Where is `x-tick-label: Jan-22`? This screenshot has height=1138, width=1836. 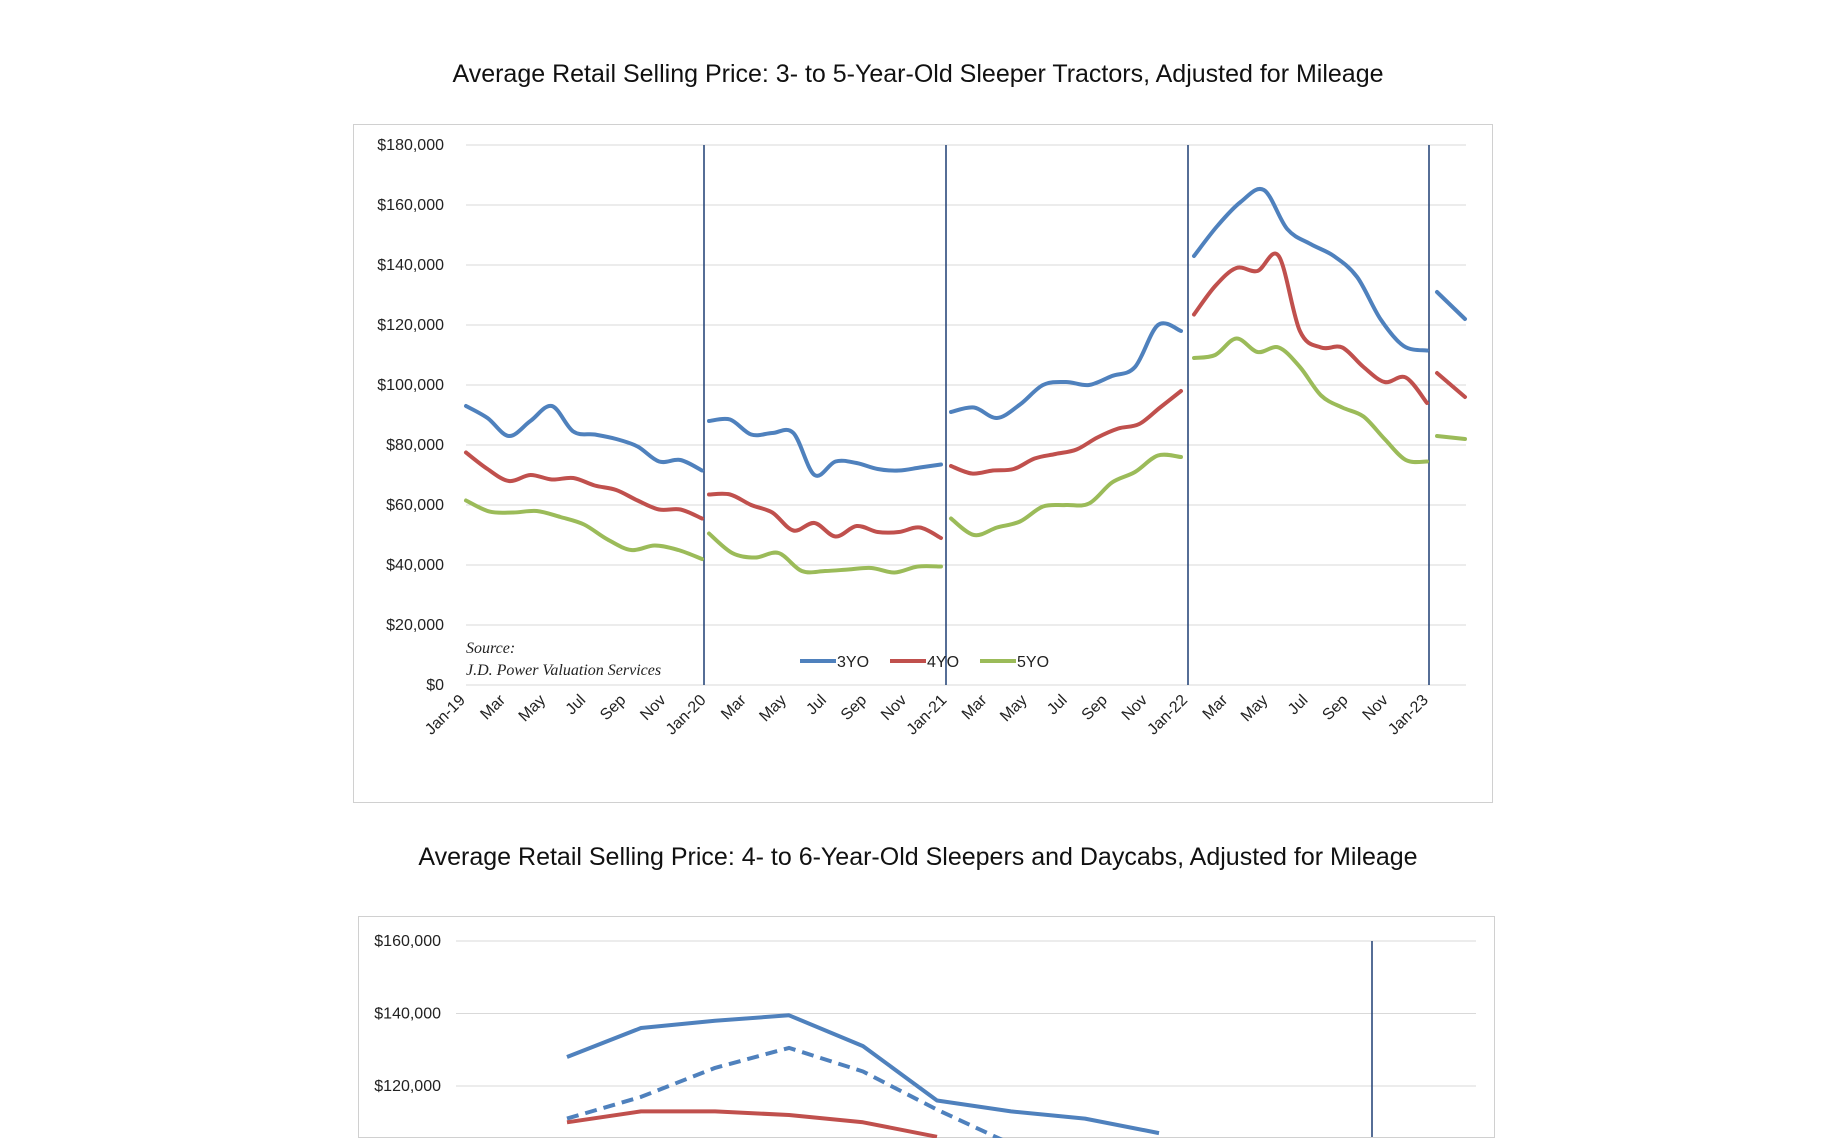
x-tick-label: Jan-22 is located at coordinates (1167, 715).